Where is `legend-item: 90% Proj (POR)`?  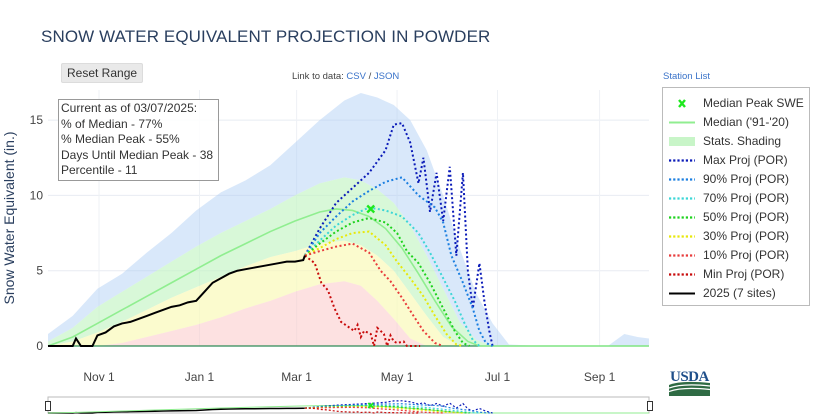
legend-item: 90% Proj (POR) is located at coordinates (736, 179).